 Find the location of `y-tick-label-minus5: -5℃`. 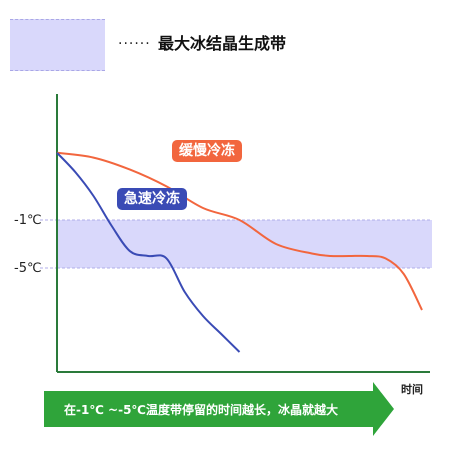

y-tick-label-minus5: -5℃ is located at coordinates (28, 268).